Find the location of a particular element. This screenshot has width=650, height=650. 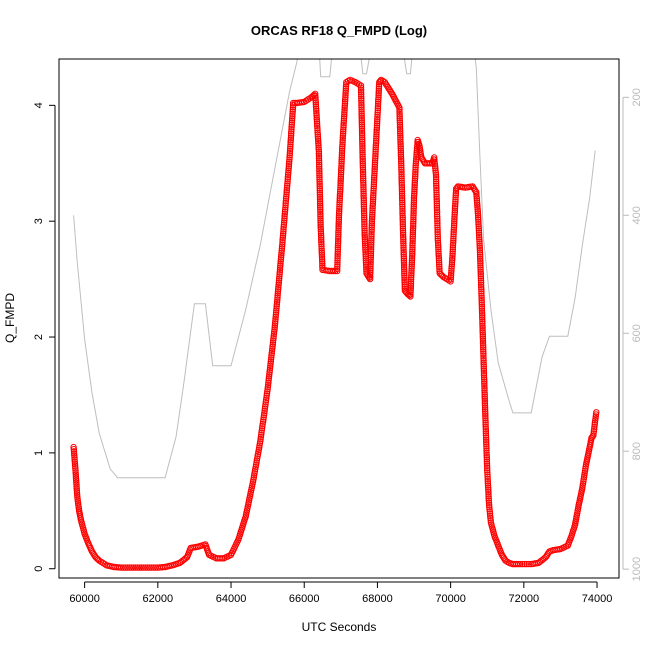

y-tick-label: 2 is located at coordinates (39, 337).